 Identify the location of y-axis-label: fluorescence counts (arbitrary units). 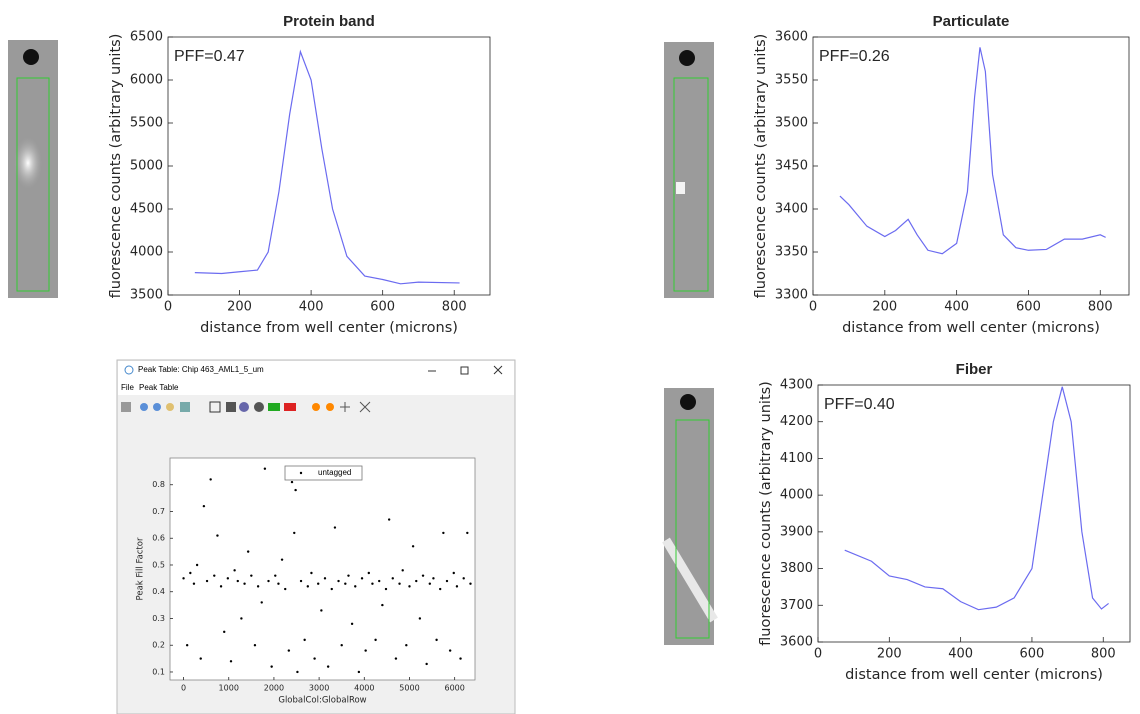
(761, 166).